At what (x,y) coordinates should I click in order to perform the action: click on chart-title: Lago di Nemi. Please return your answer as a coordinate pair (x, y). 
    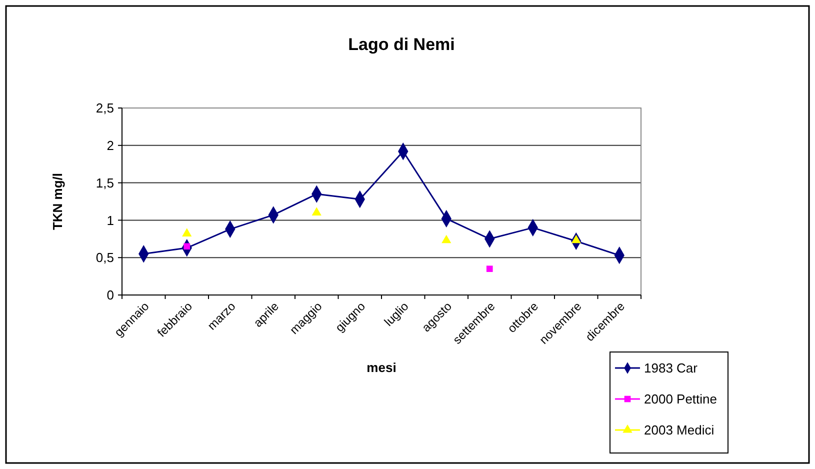
    Looking at the image, I should click on (401, 44).